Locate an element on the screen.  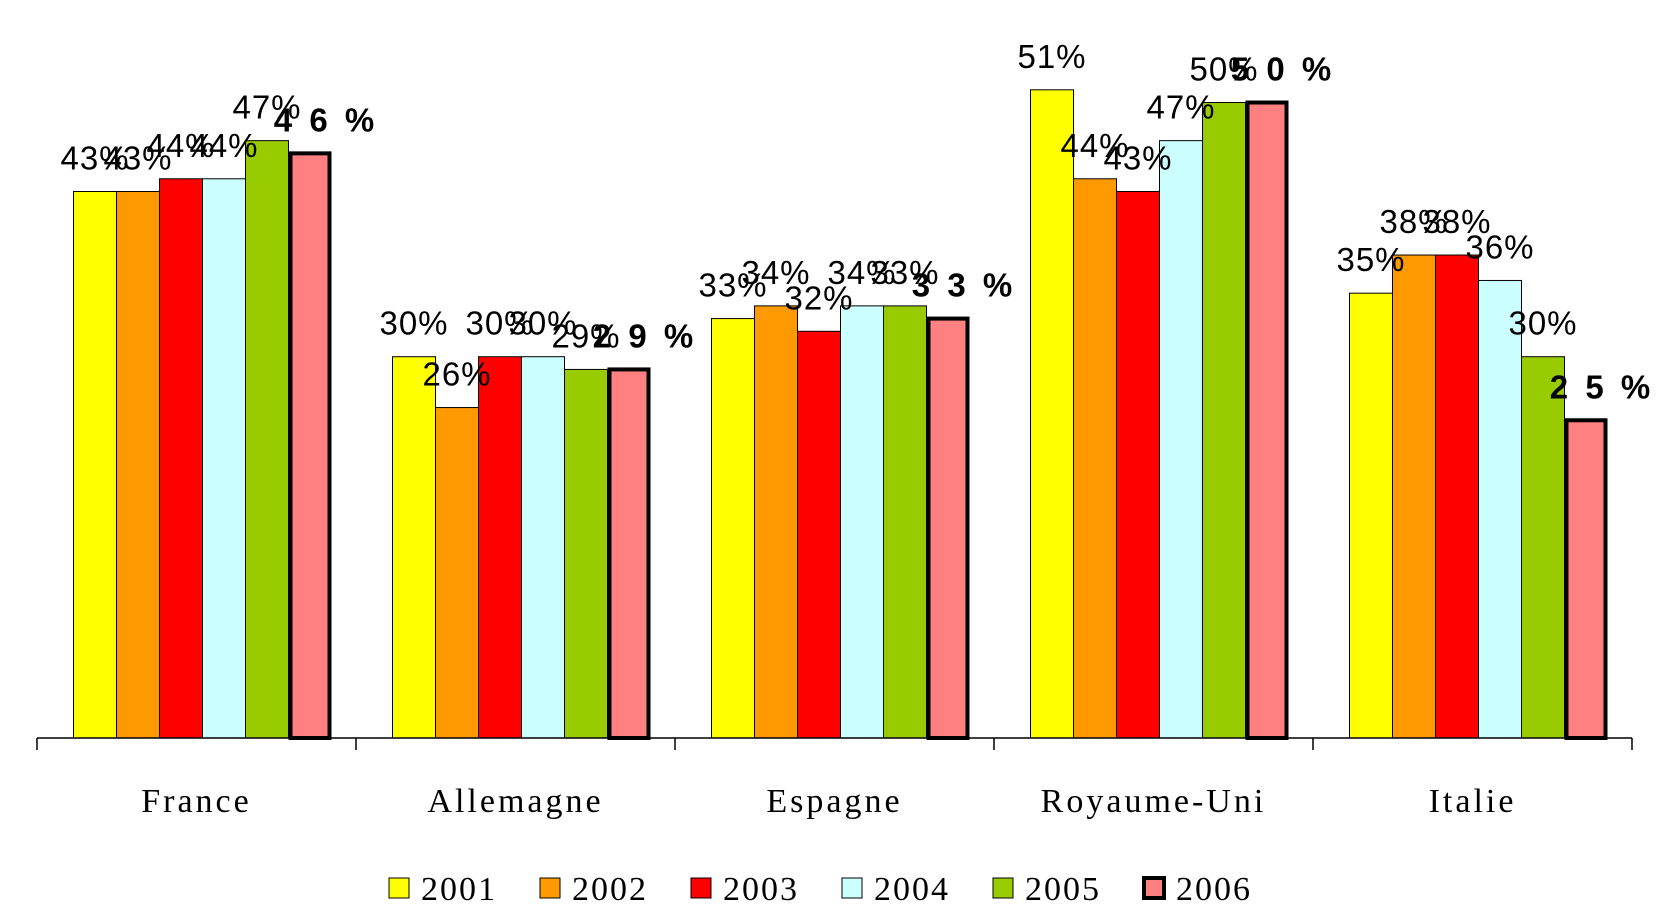
category-label-espagne: Espagne is located at coordinates (834, 801).